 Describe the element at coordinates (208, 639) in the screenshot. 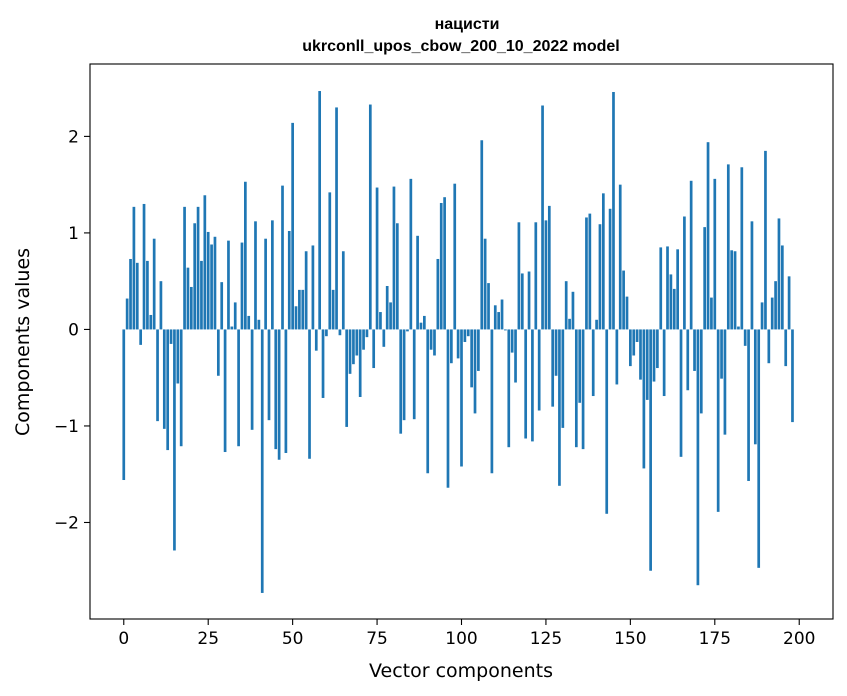

I see `x-tick-label: 25` at that location.